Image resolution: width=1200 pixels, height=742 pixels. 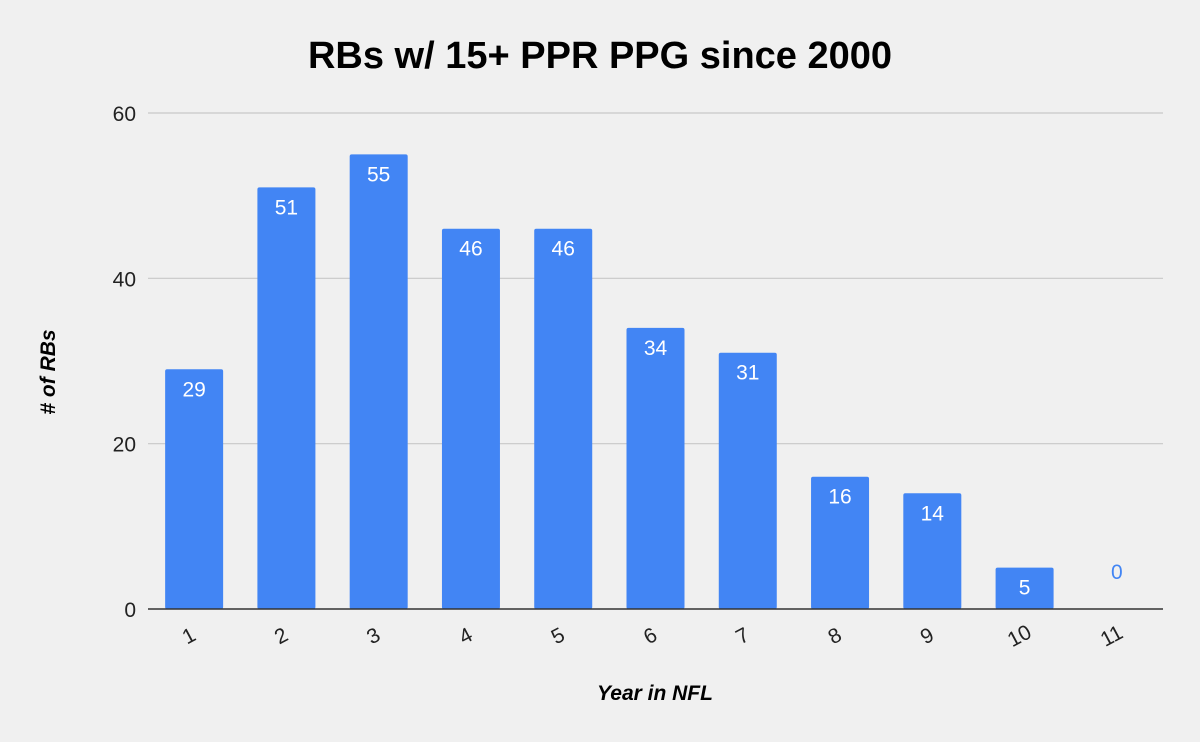 I want to click on x-tick-label: 11, so click(x=1112, y=636).